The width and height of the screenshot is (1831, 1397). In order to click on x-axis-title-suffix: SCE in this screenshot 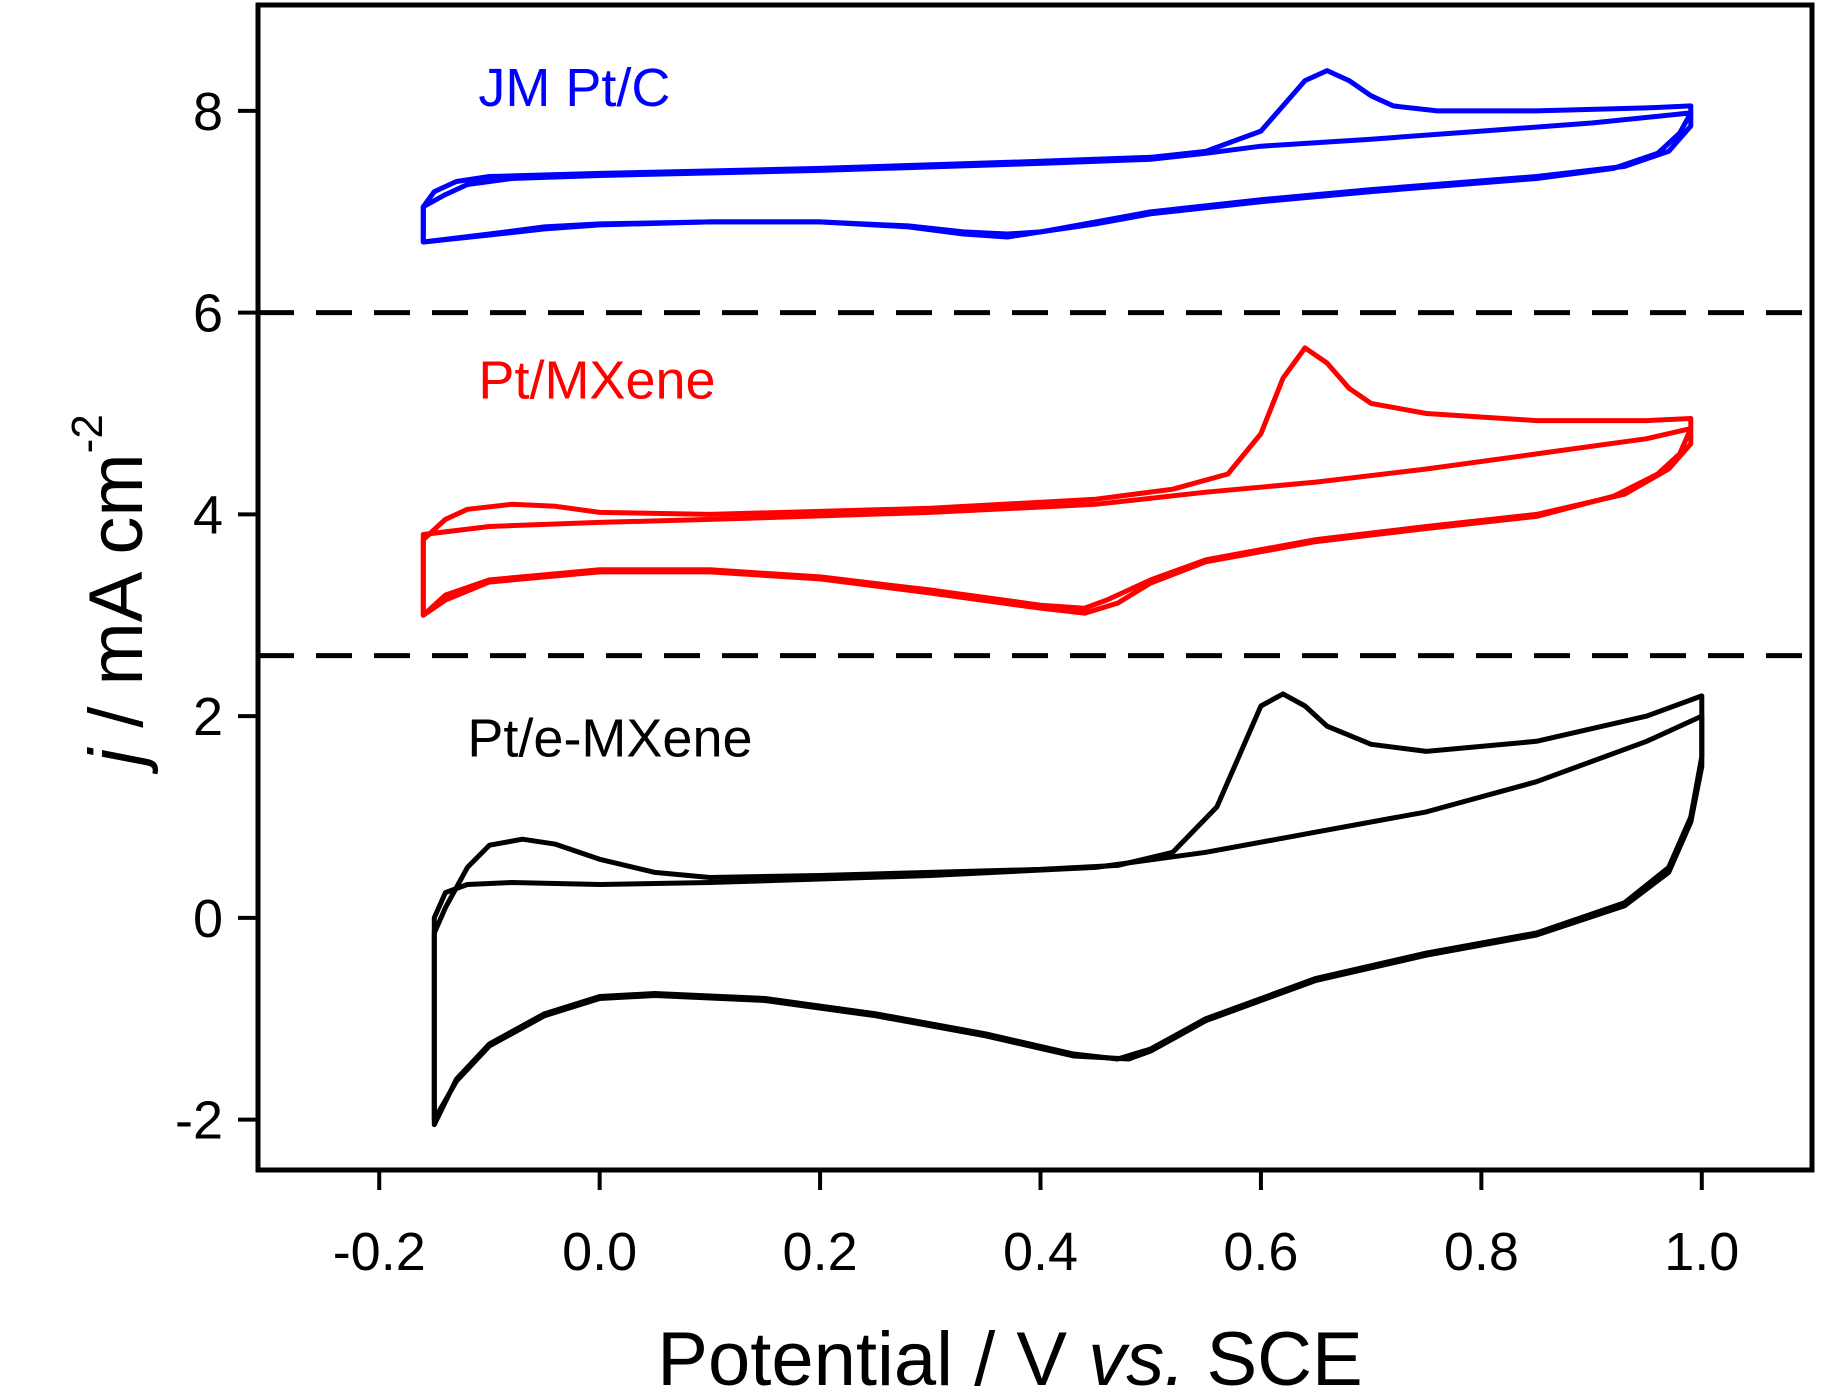, I will do `click(1273, 1357)`.